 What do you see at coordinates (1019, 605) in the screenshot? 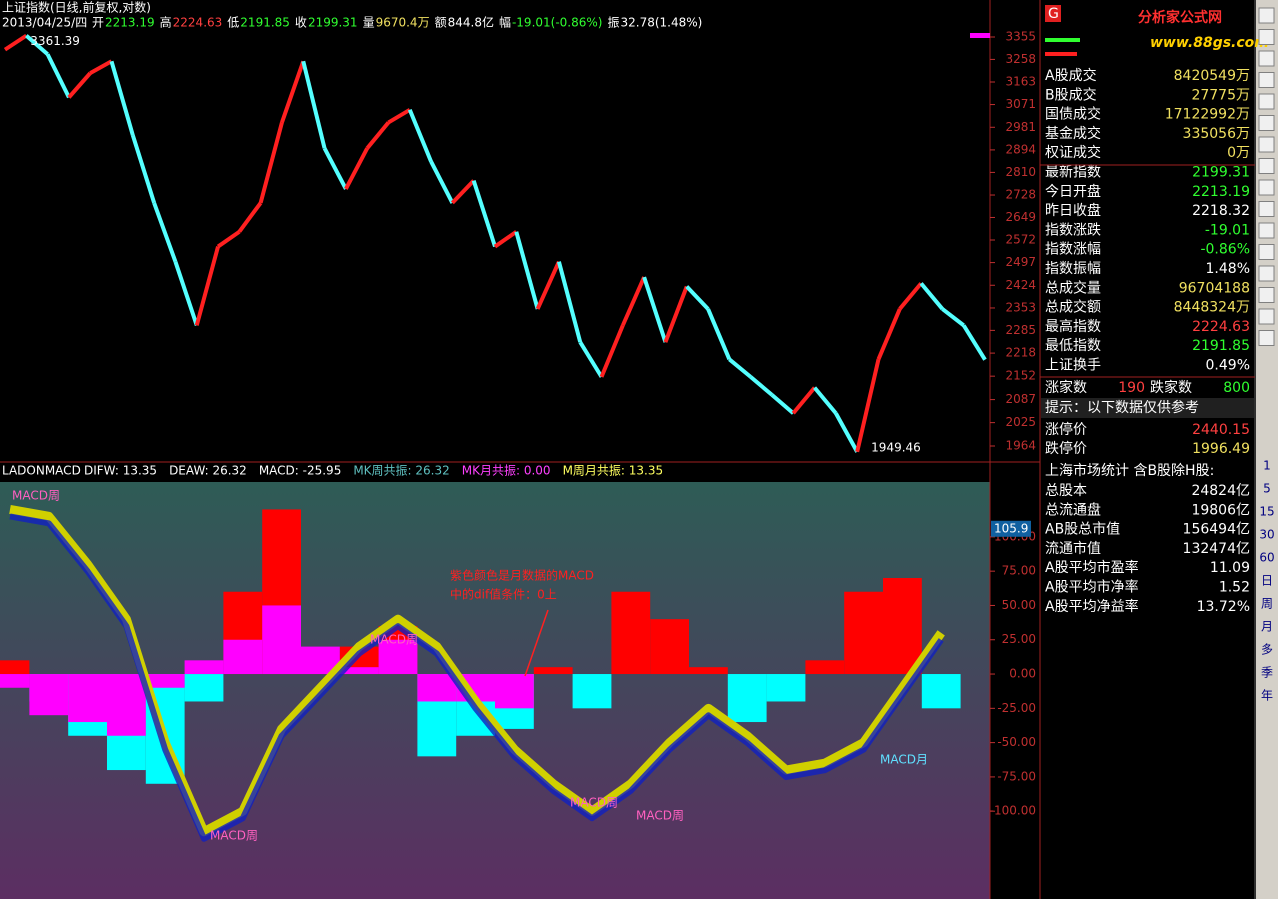
I see `y-tick-label: 50.00` at bounding box center [1019, 605].